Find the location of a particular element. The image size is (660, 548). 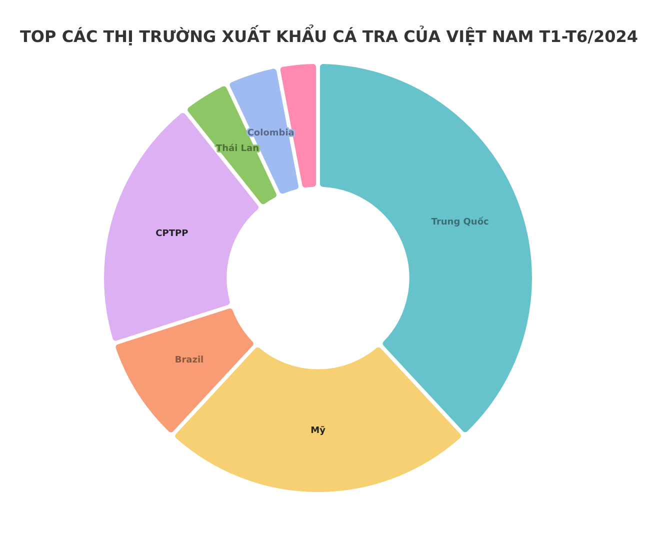

slice-label: Brazil is located at coordinates (189, 360).